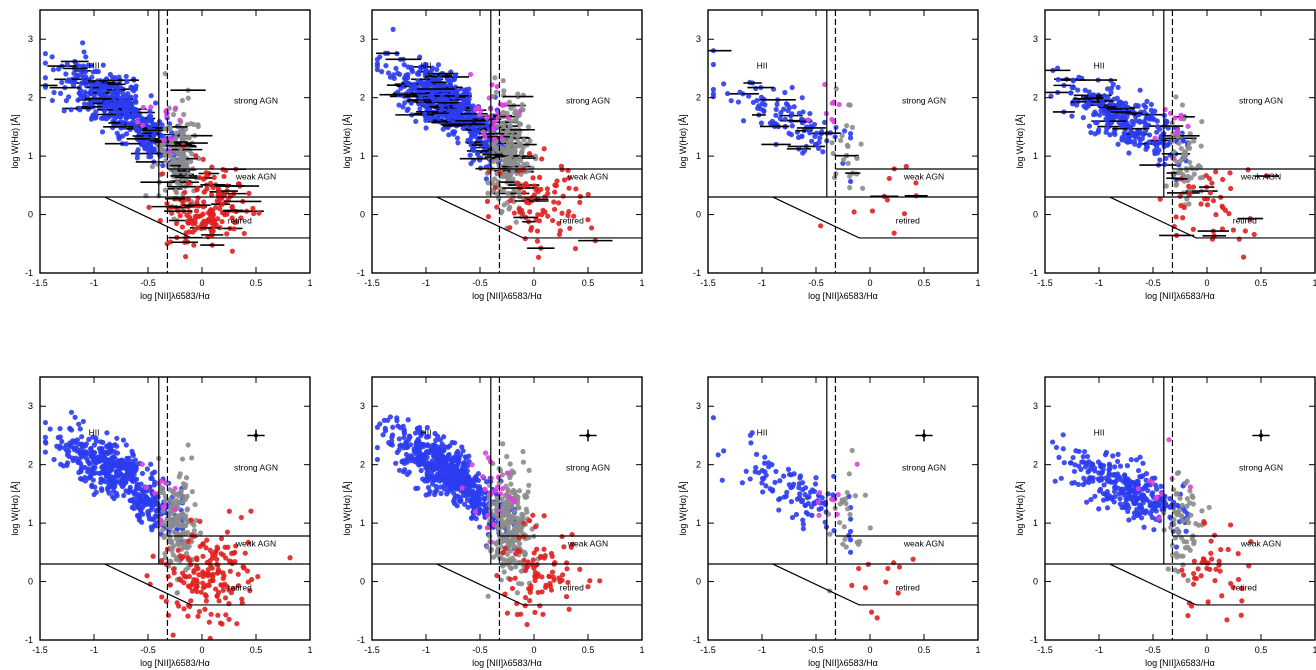  What do you see at coordinates (1035, 215) in the screenshot?
I see `y-tick-label: 0` at bounding box center [1035, 215].